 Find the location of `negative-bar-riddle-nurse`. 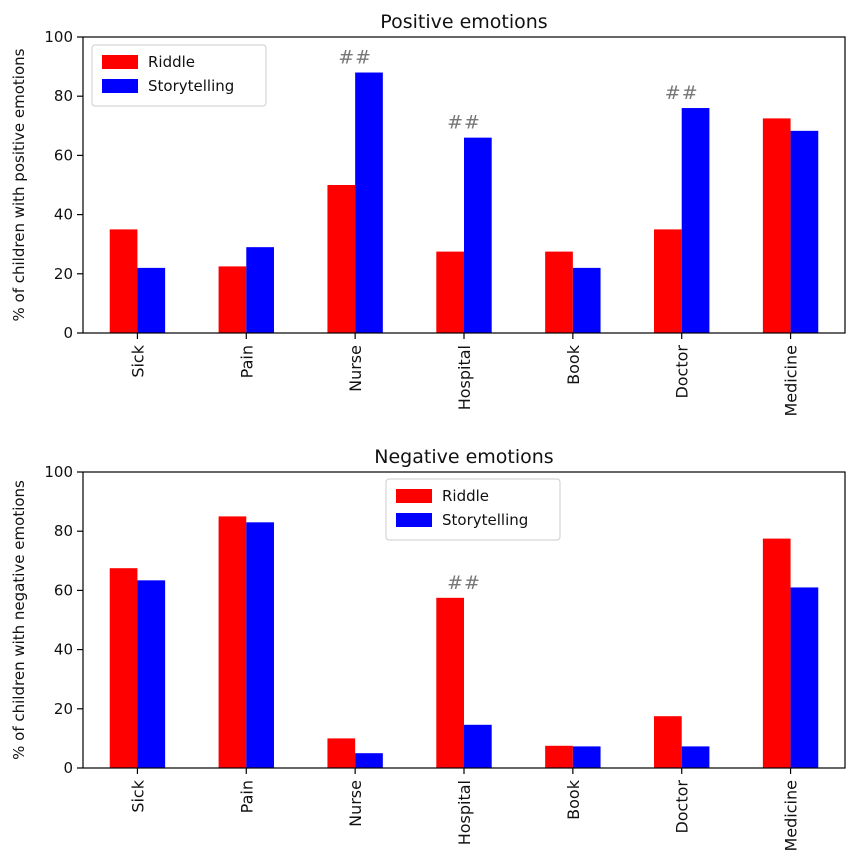

negative-bar-riddle-nurse is located at coordinates (341, 753).